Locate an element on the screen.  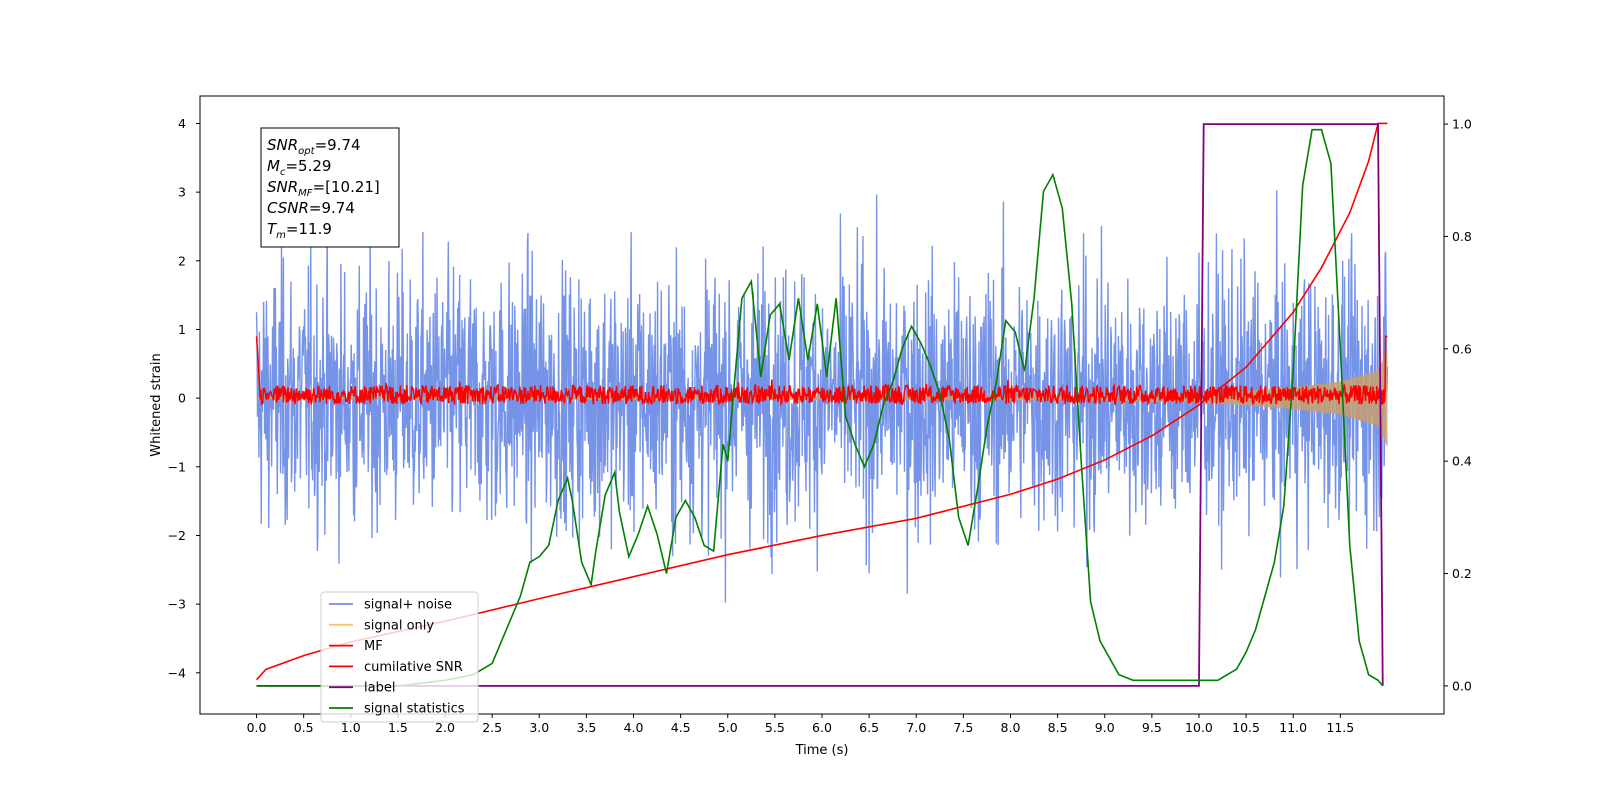
x-tick-label: 10.0 is located at coordinates (1199, 727).